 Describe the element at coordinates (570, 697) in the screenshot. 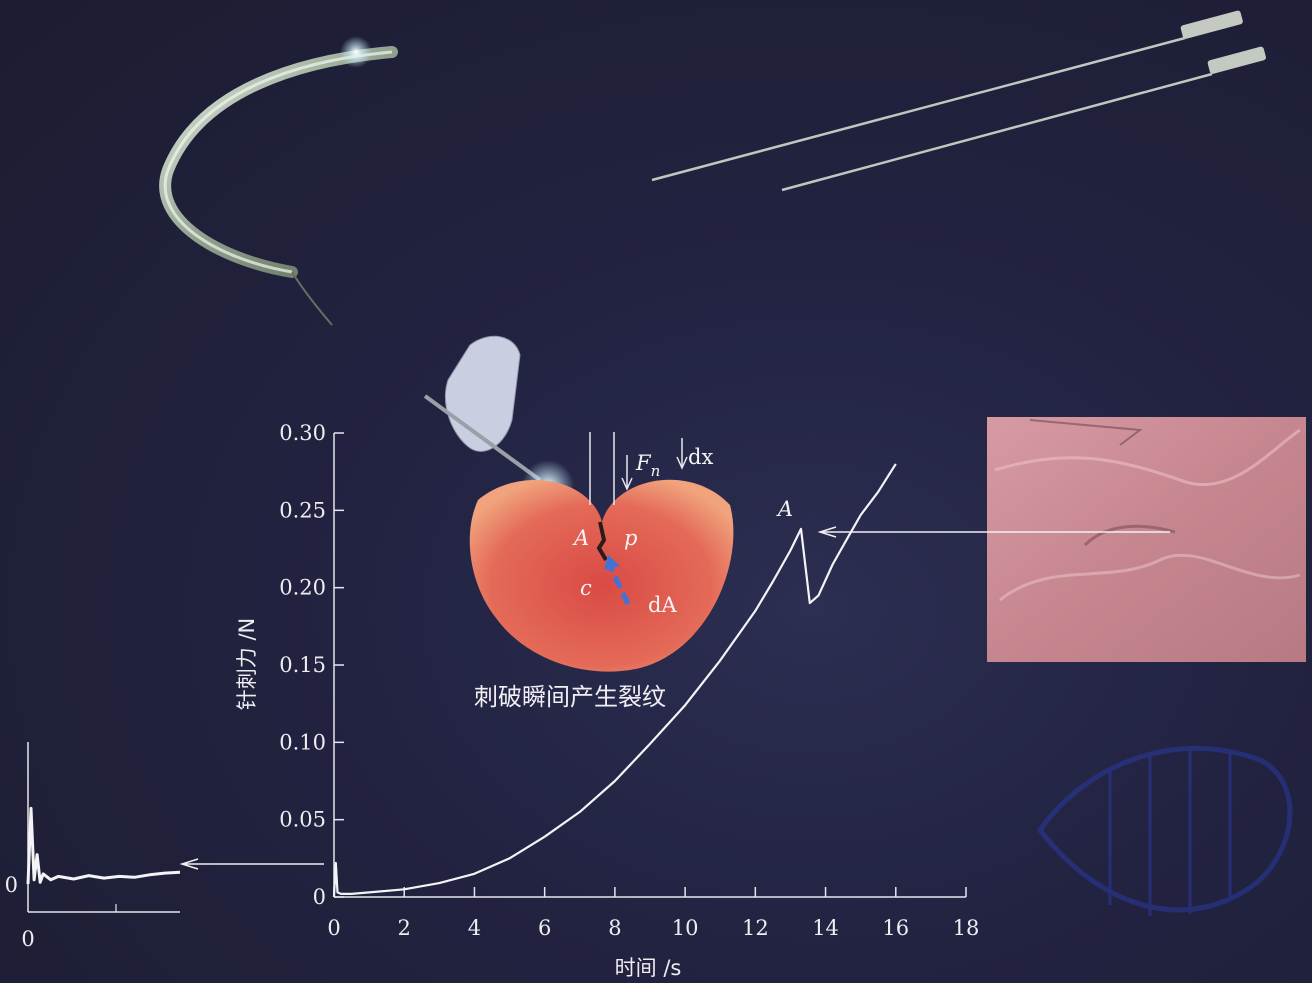

I see `diagram-caption: 刺破瞬间产生裂纹` at that location.